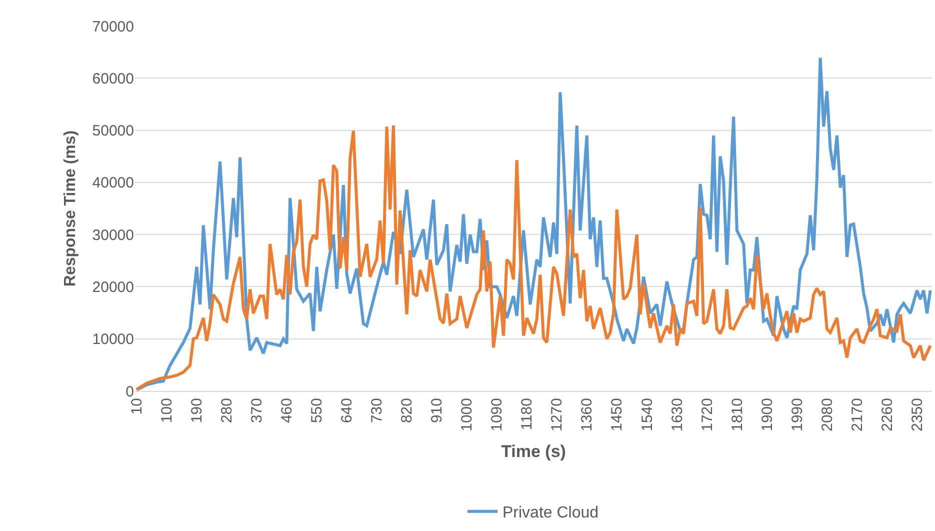 Image resolution: width=935 pixels, height=531 pixels. Describe the element at coordinates (917, 415) in the screenshot. I see `x-tick-label: 2350` at that location.